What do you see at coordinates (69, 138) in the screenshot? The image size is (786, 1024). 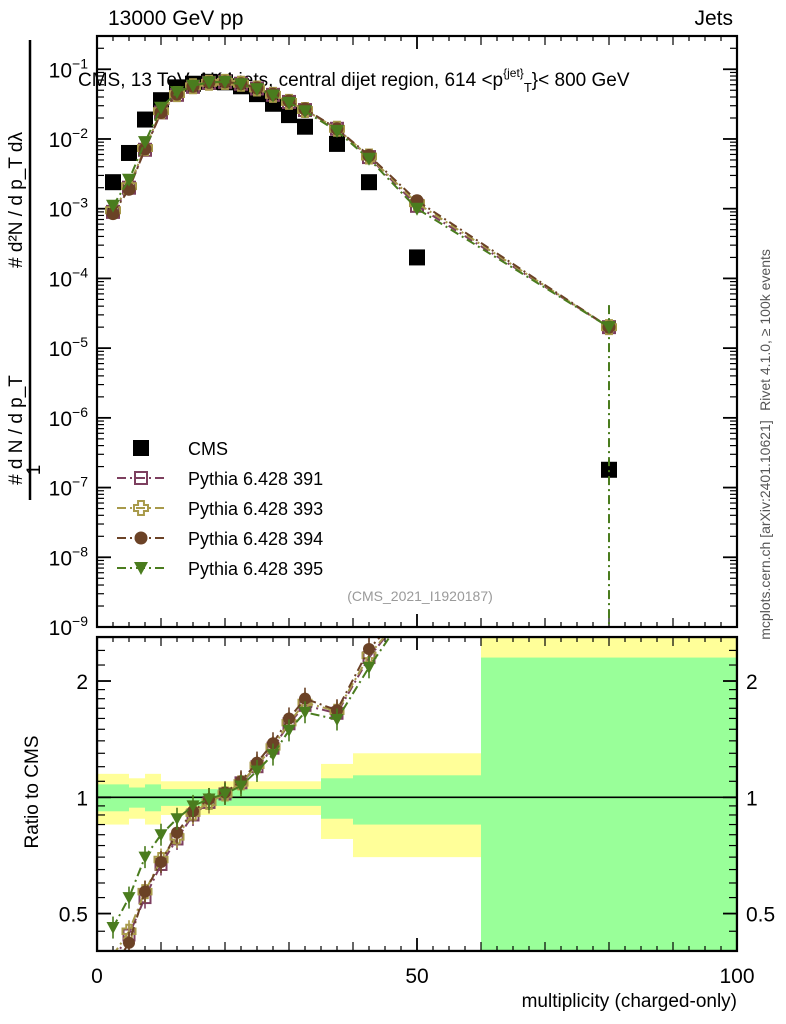 I see `y-tick-label: 10⁻²` at bounding box center [69, 138].